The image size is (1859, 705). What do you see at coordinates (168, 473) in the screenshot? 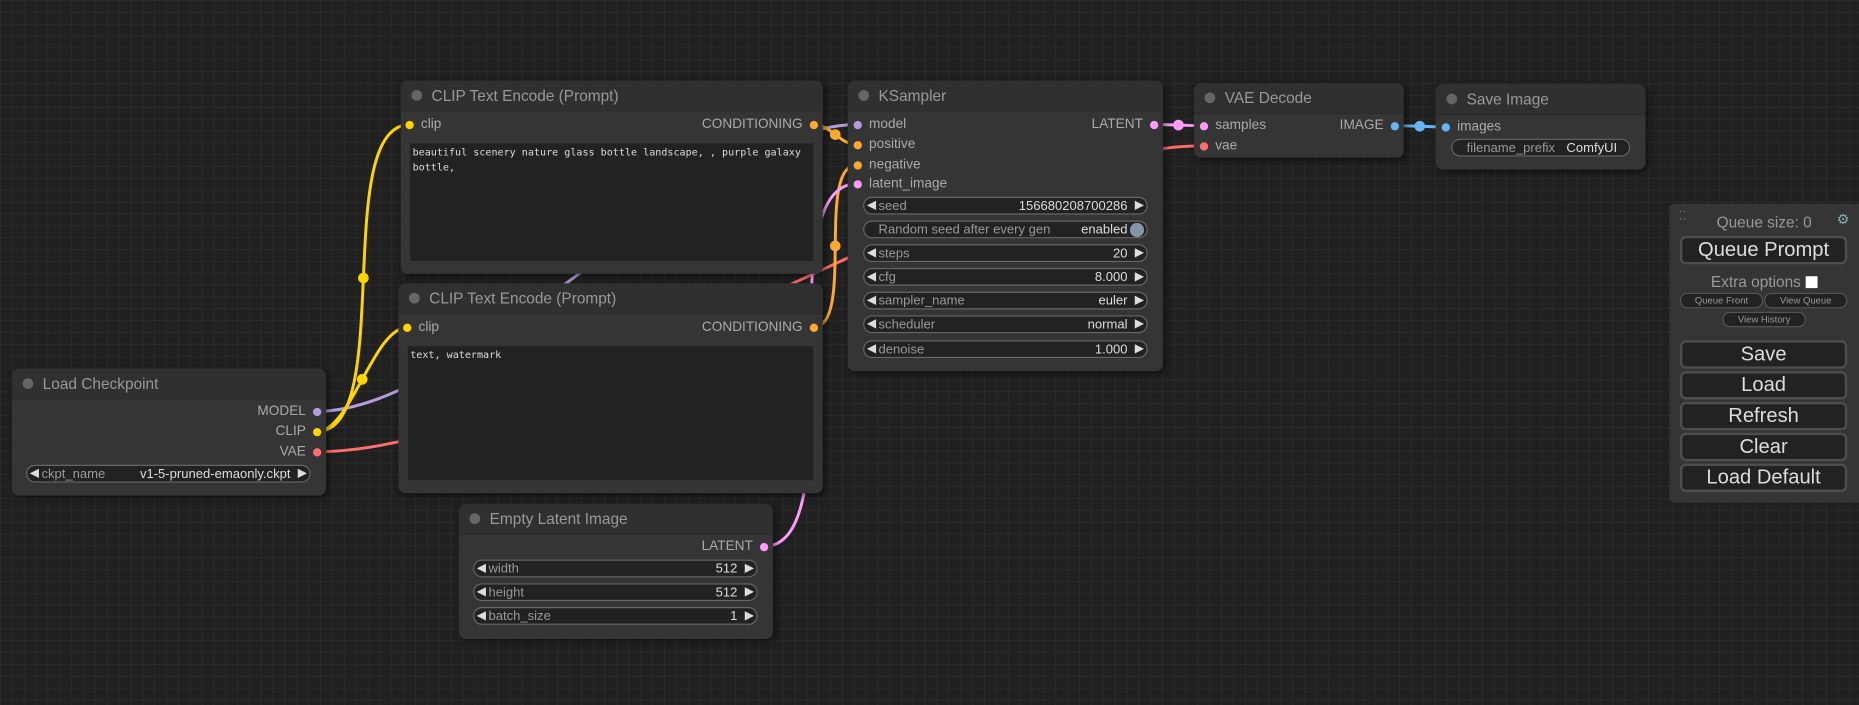
I see `ckpt-name-combo: ◀ ckpt_name v1-5-pruned-emaonly.ckpt ▶` at bounding box center [168, 473].